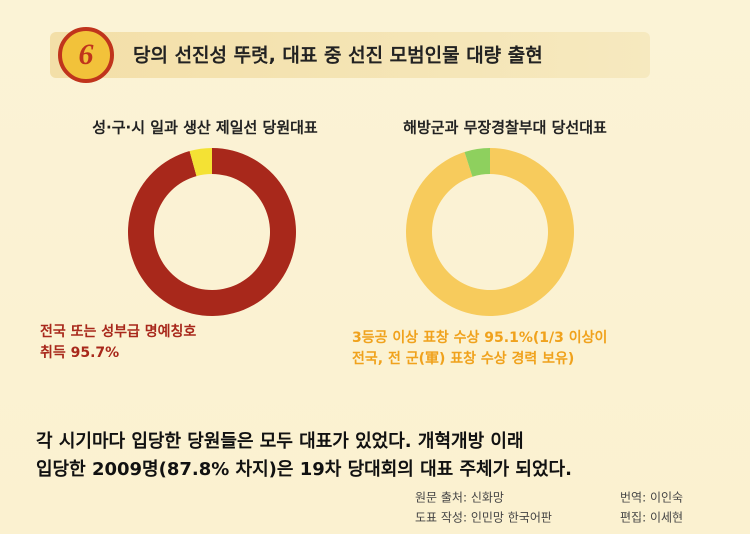 The height and width of the screenshot is (538, 750). Describe the element at coordinates (483, 518) in the screenshot. I see `credit: 도표 작성: 인민망 한국어판` at that location.